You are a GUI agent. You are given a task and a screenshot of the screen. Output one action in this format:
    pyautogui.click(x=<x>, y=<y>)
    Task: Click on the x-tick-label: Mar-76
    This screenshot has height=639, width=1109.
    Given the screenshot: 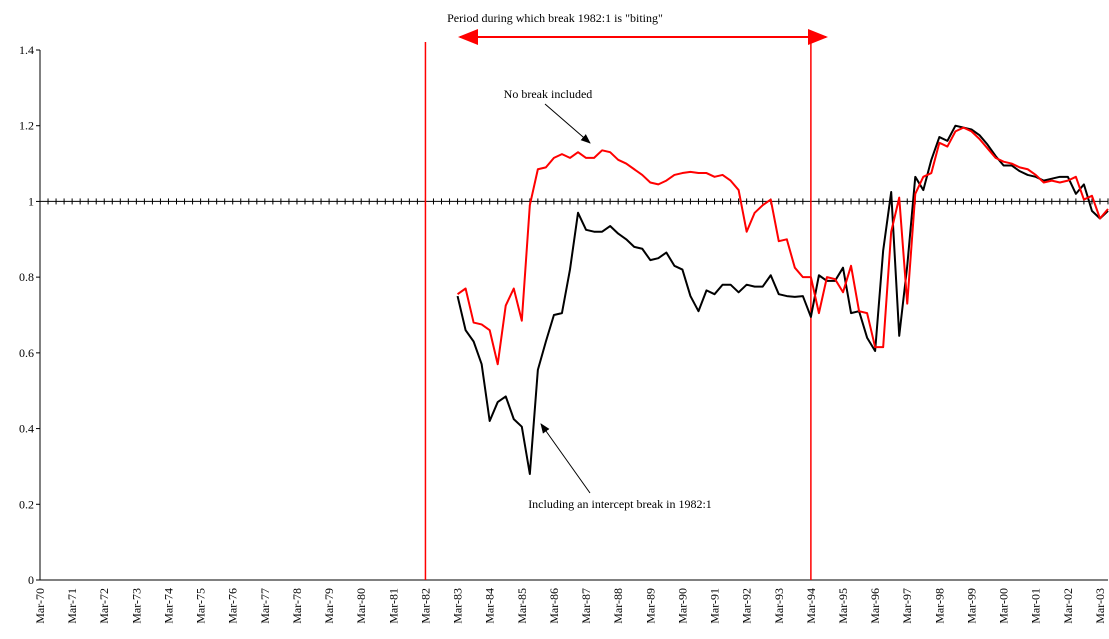 What is the action you would take?
    pyautogui.click(x=233, y=606)
    